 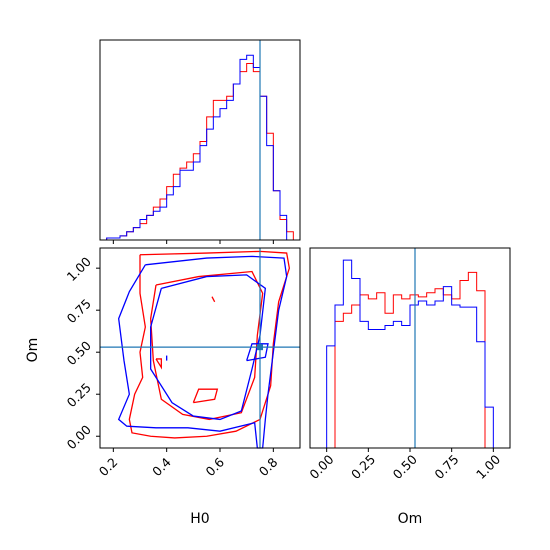 I want to click on hist-Om-xtick-label: 0.00, so click(x=321, y=467).